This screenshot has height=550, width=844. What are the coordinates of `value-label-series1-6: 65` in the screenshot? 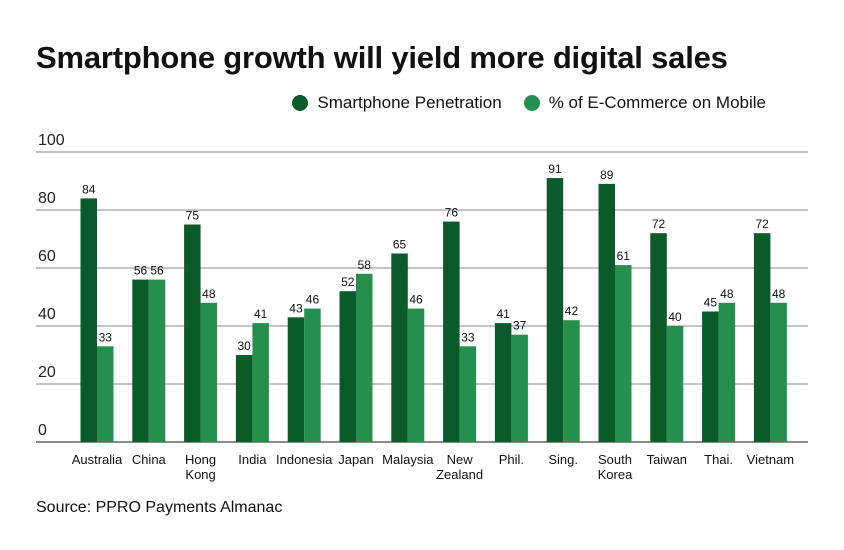 It's located at (400, 245).